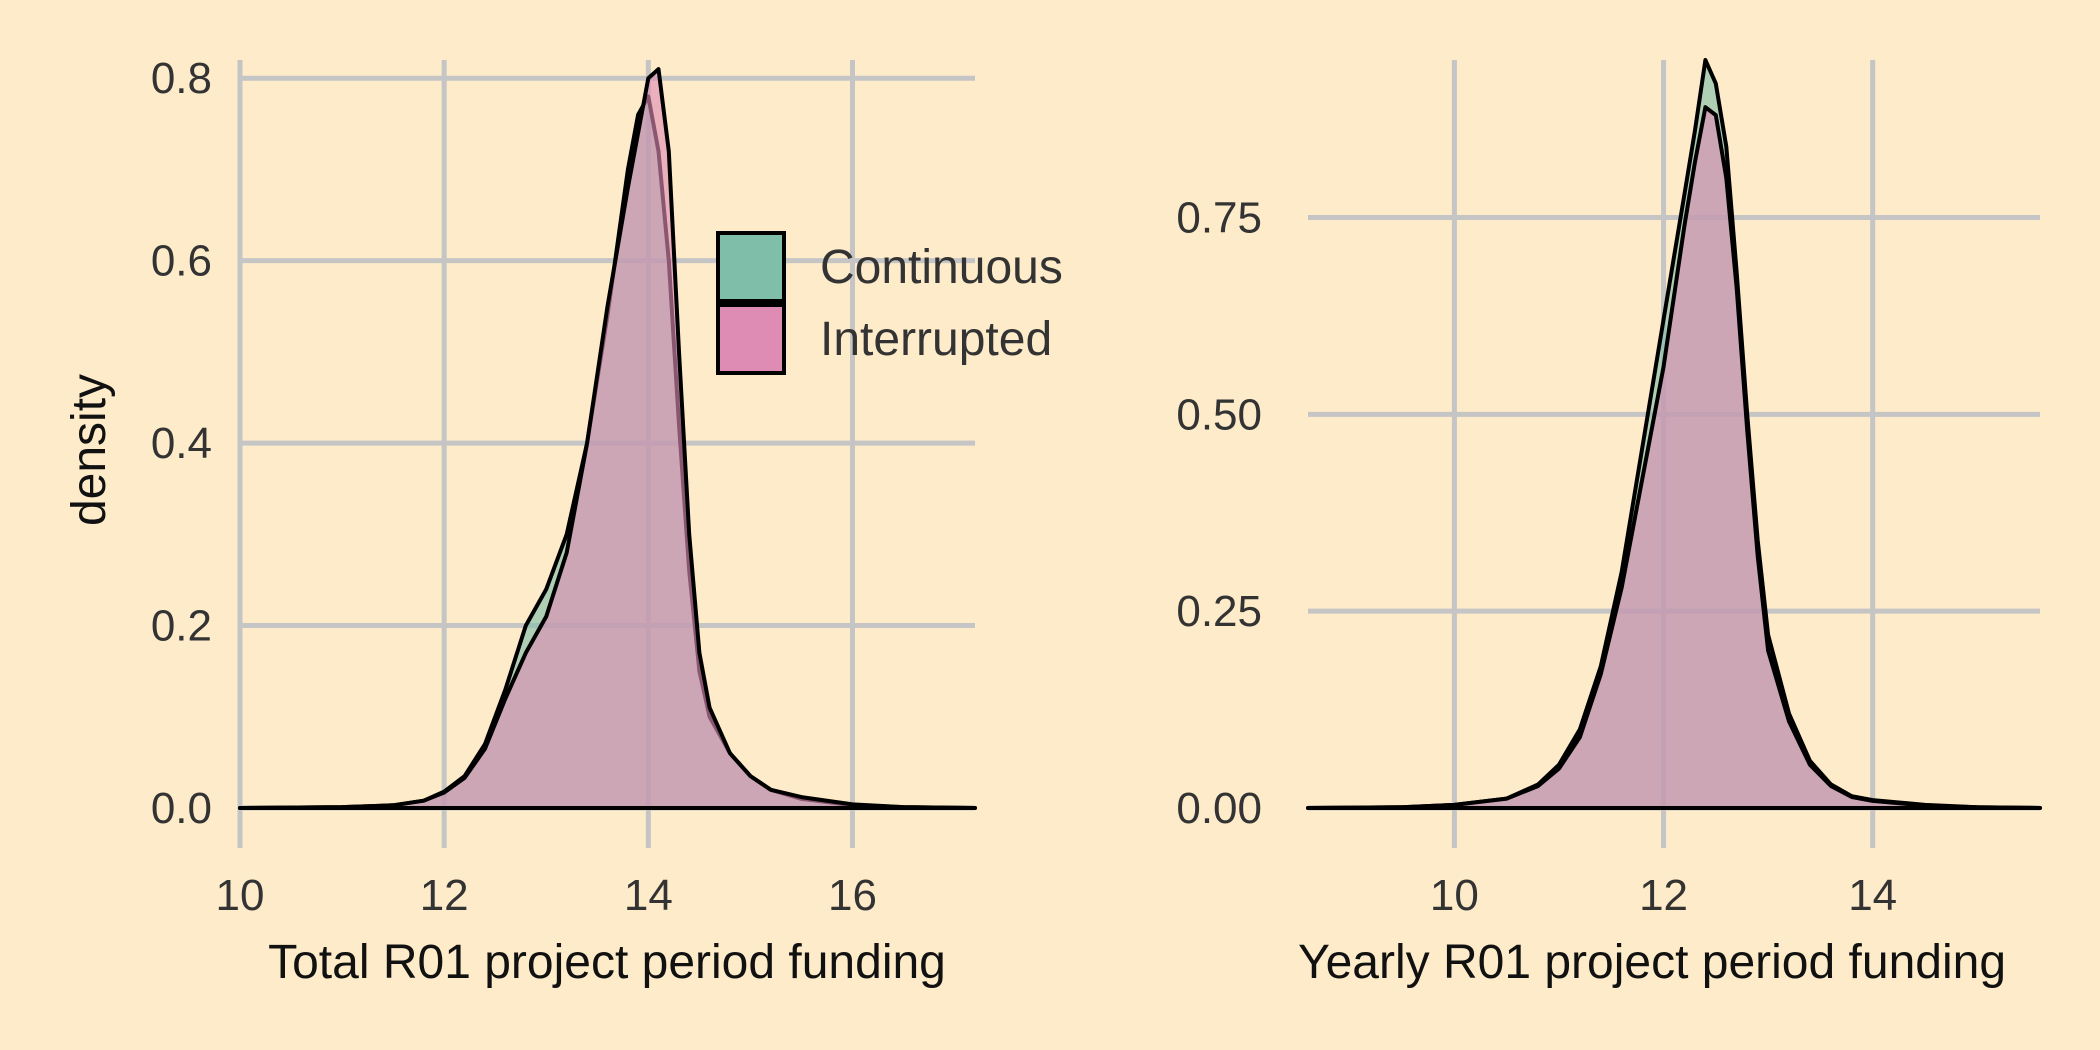 The width and height of the screenshot is (2100, 1050). I want to click on y-tick-label: 0.75, so click(1219, 217).